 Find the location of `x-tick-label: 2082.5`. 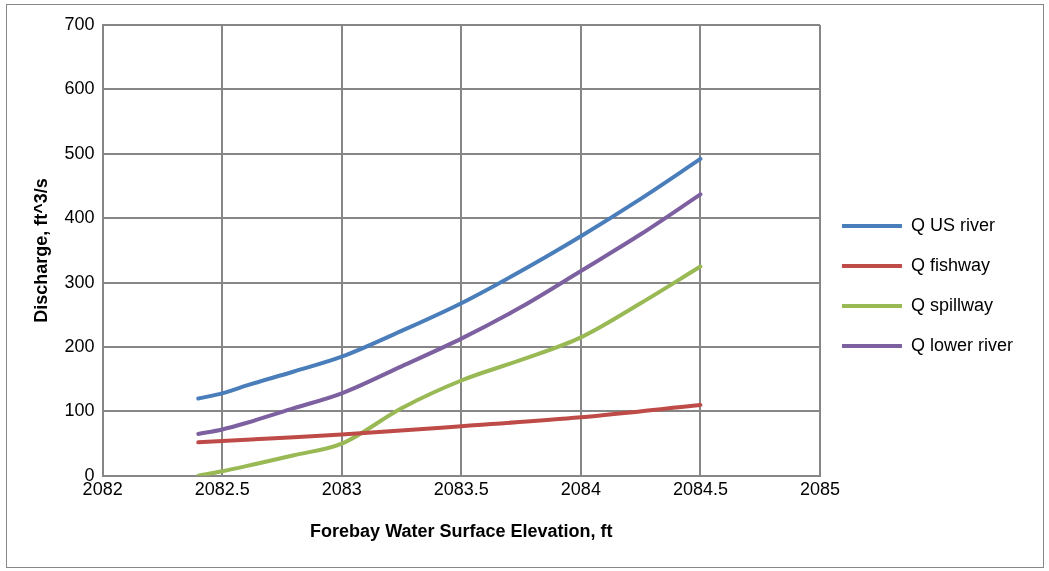

x-tick-label: 2082.5 is located at coordinates (222, 488).